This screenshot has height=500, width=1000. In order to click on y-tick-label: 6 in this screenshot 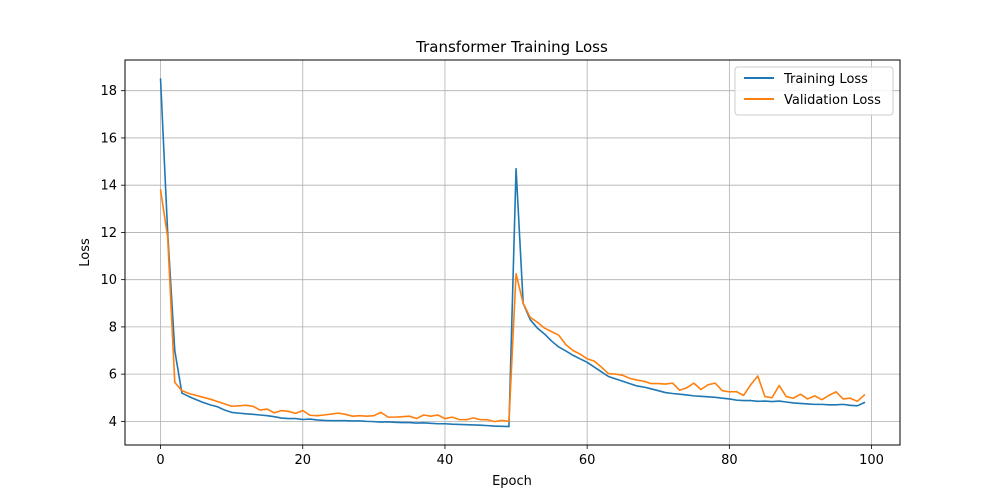, I will do `click(113, 375)`.